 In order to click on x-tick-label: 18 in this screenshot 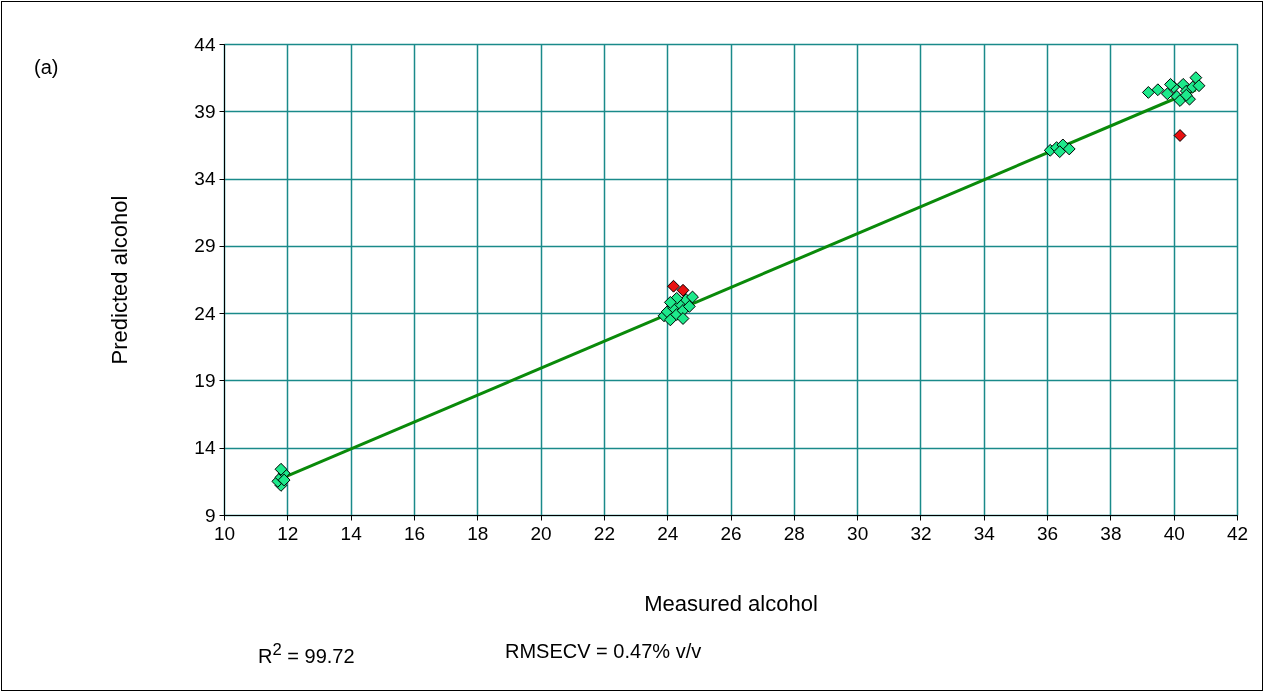, I will do `click(478, 533)`.